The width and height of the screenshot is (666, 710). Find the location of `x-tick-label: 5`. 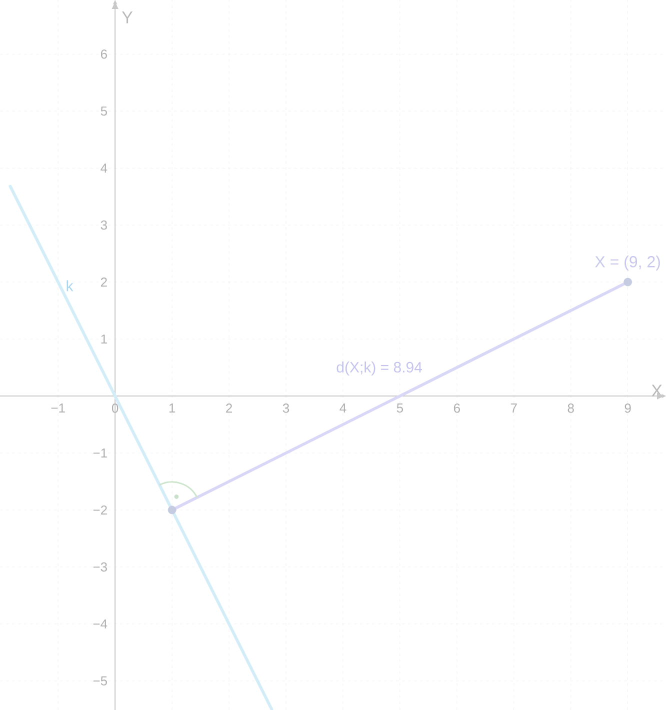

x-tick-label: 5 is located at coordinates (400, 408).